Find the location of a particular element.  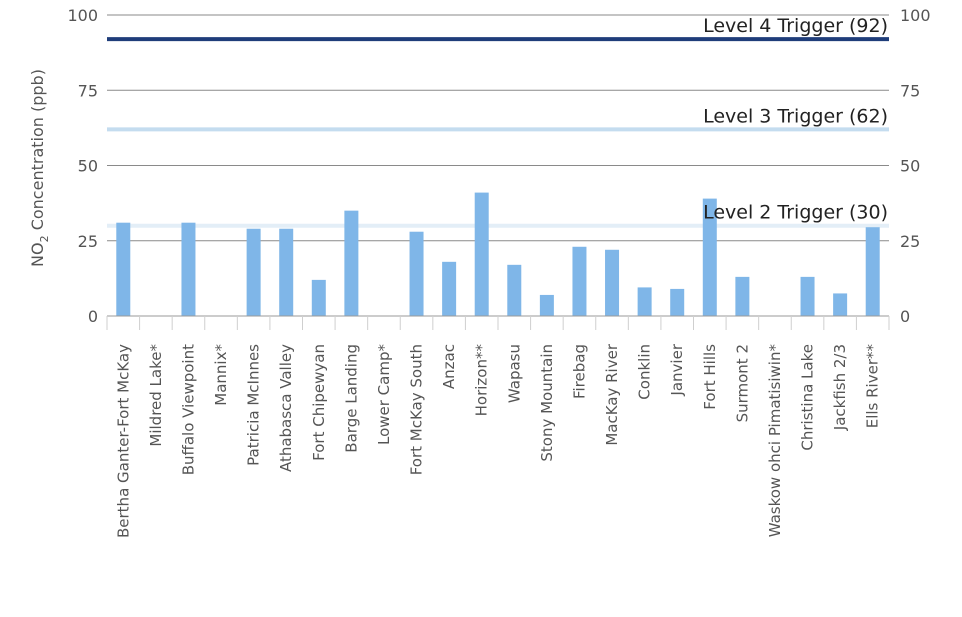

x-tick-label: Surmont 2 is located at coordinates (742, 383).